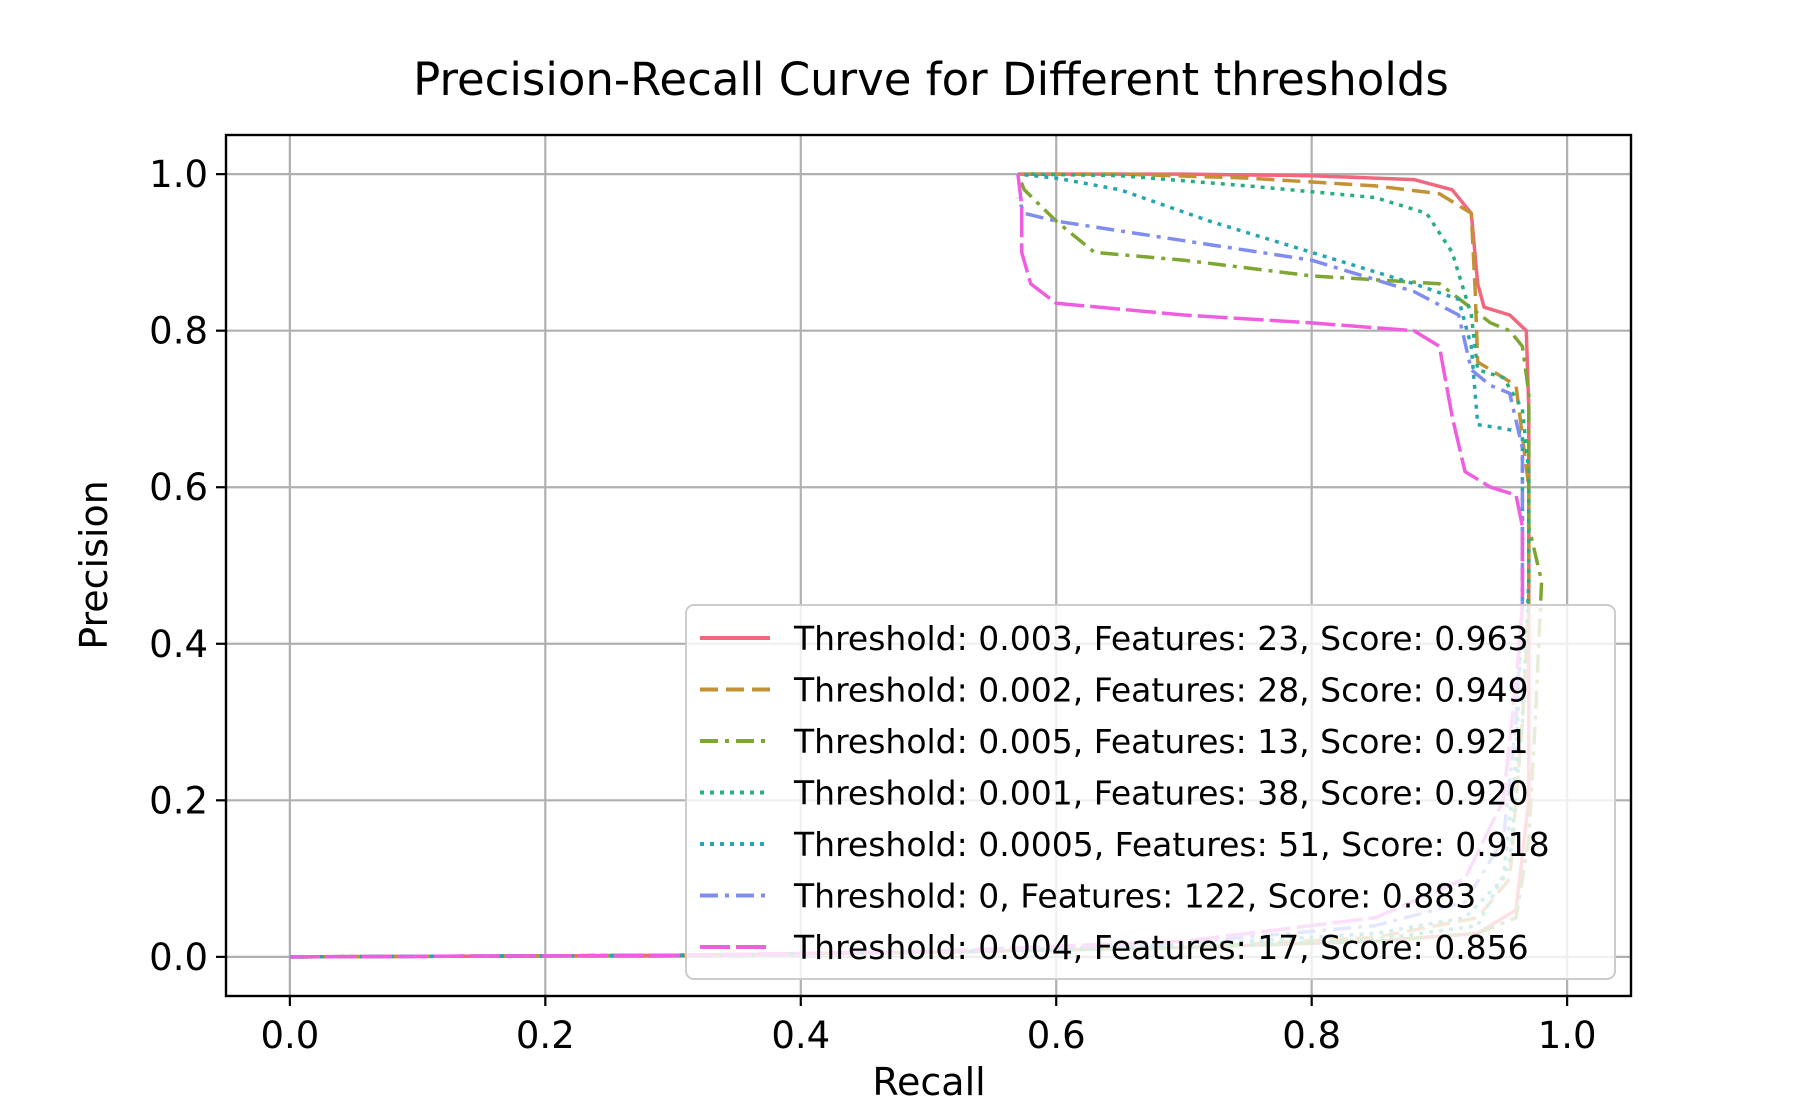 This screenshot has height=1112, width=1800. I want to click on x-tick-label: 0.4, so click(800, 1035).